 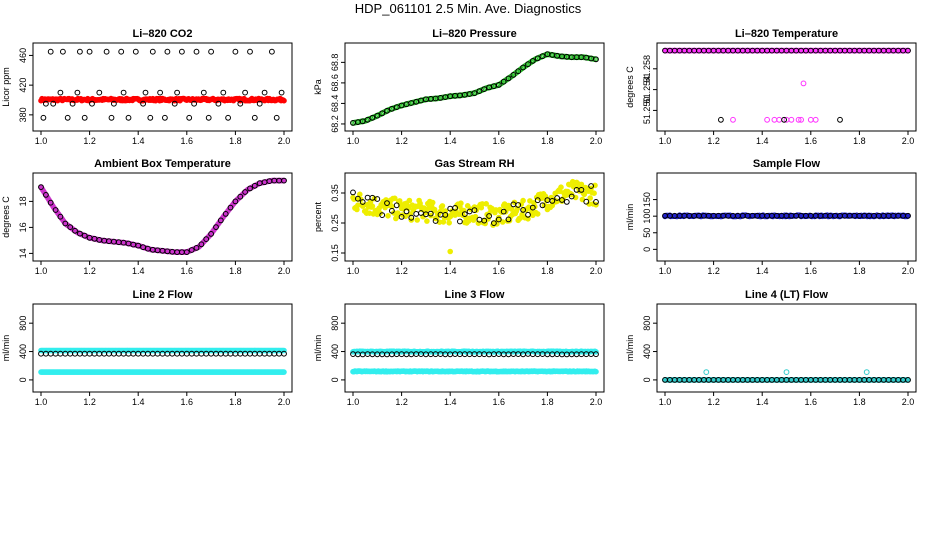 What do you see at coordinates (6, 217) in the screenshot?
I see `y-axis-label: degrees C` at bounding box center [6, 217].